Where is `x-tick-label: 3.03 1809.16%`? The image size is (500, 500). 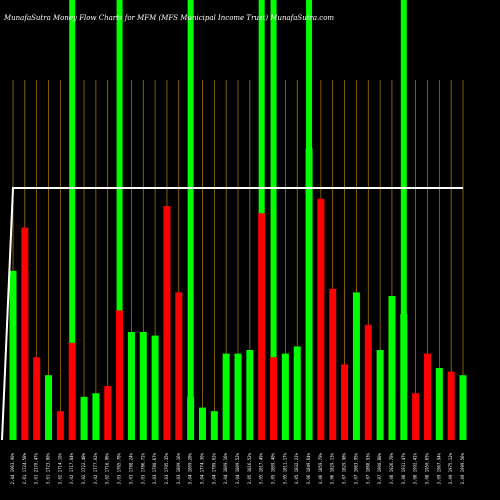 x-tick-label: 3.03 1809.16% is located at coordinates (178, 468).